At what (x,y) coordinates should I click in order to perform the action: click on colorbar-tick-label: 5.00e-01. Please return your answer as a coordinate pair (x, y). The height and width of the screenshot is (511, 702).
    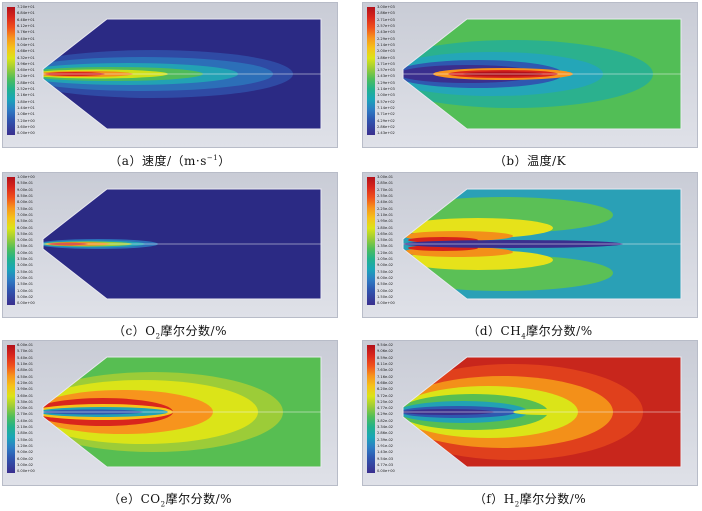
    Looking at the image, I should click on (25, 240).